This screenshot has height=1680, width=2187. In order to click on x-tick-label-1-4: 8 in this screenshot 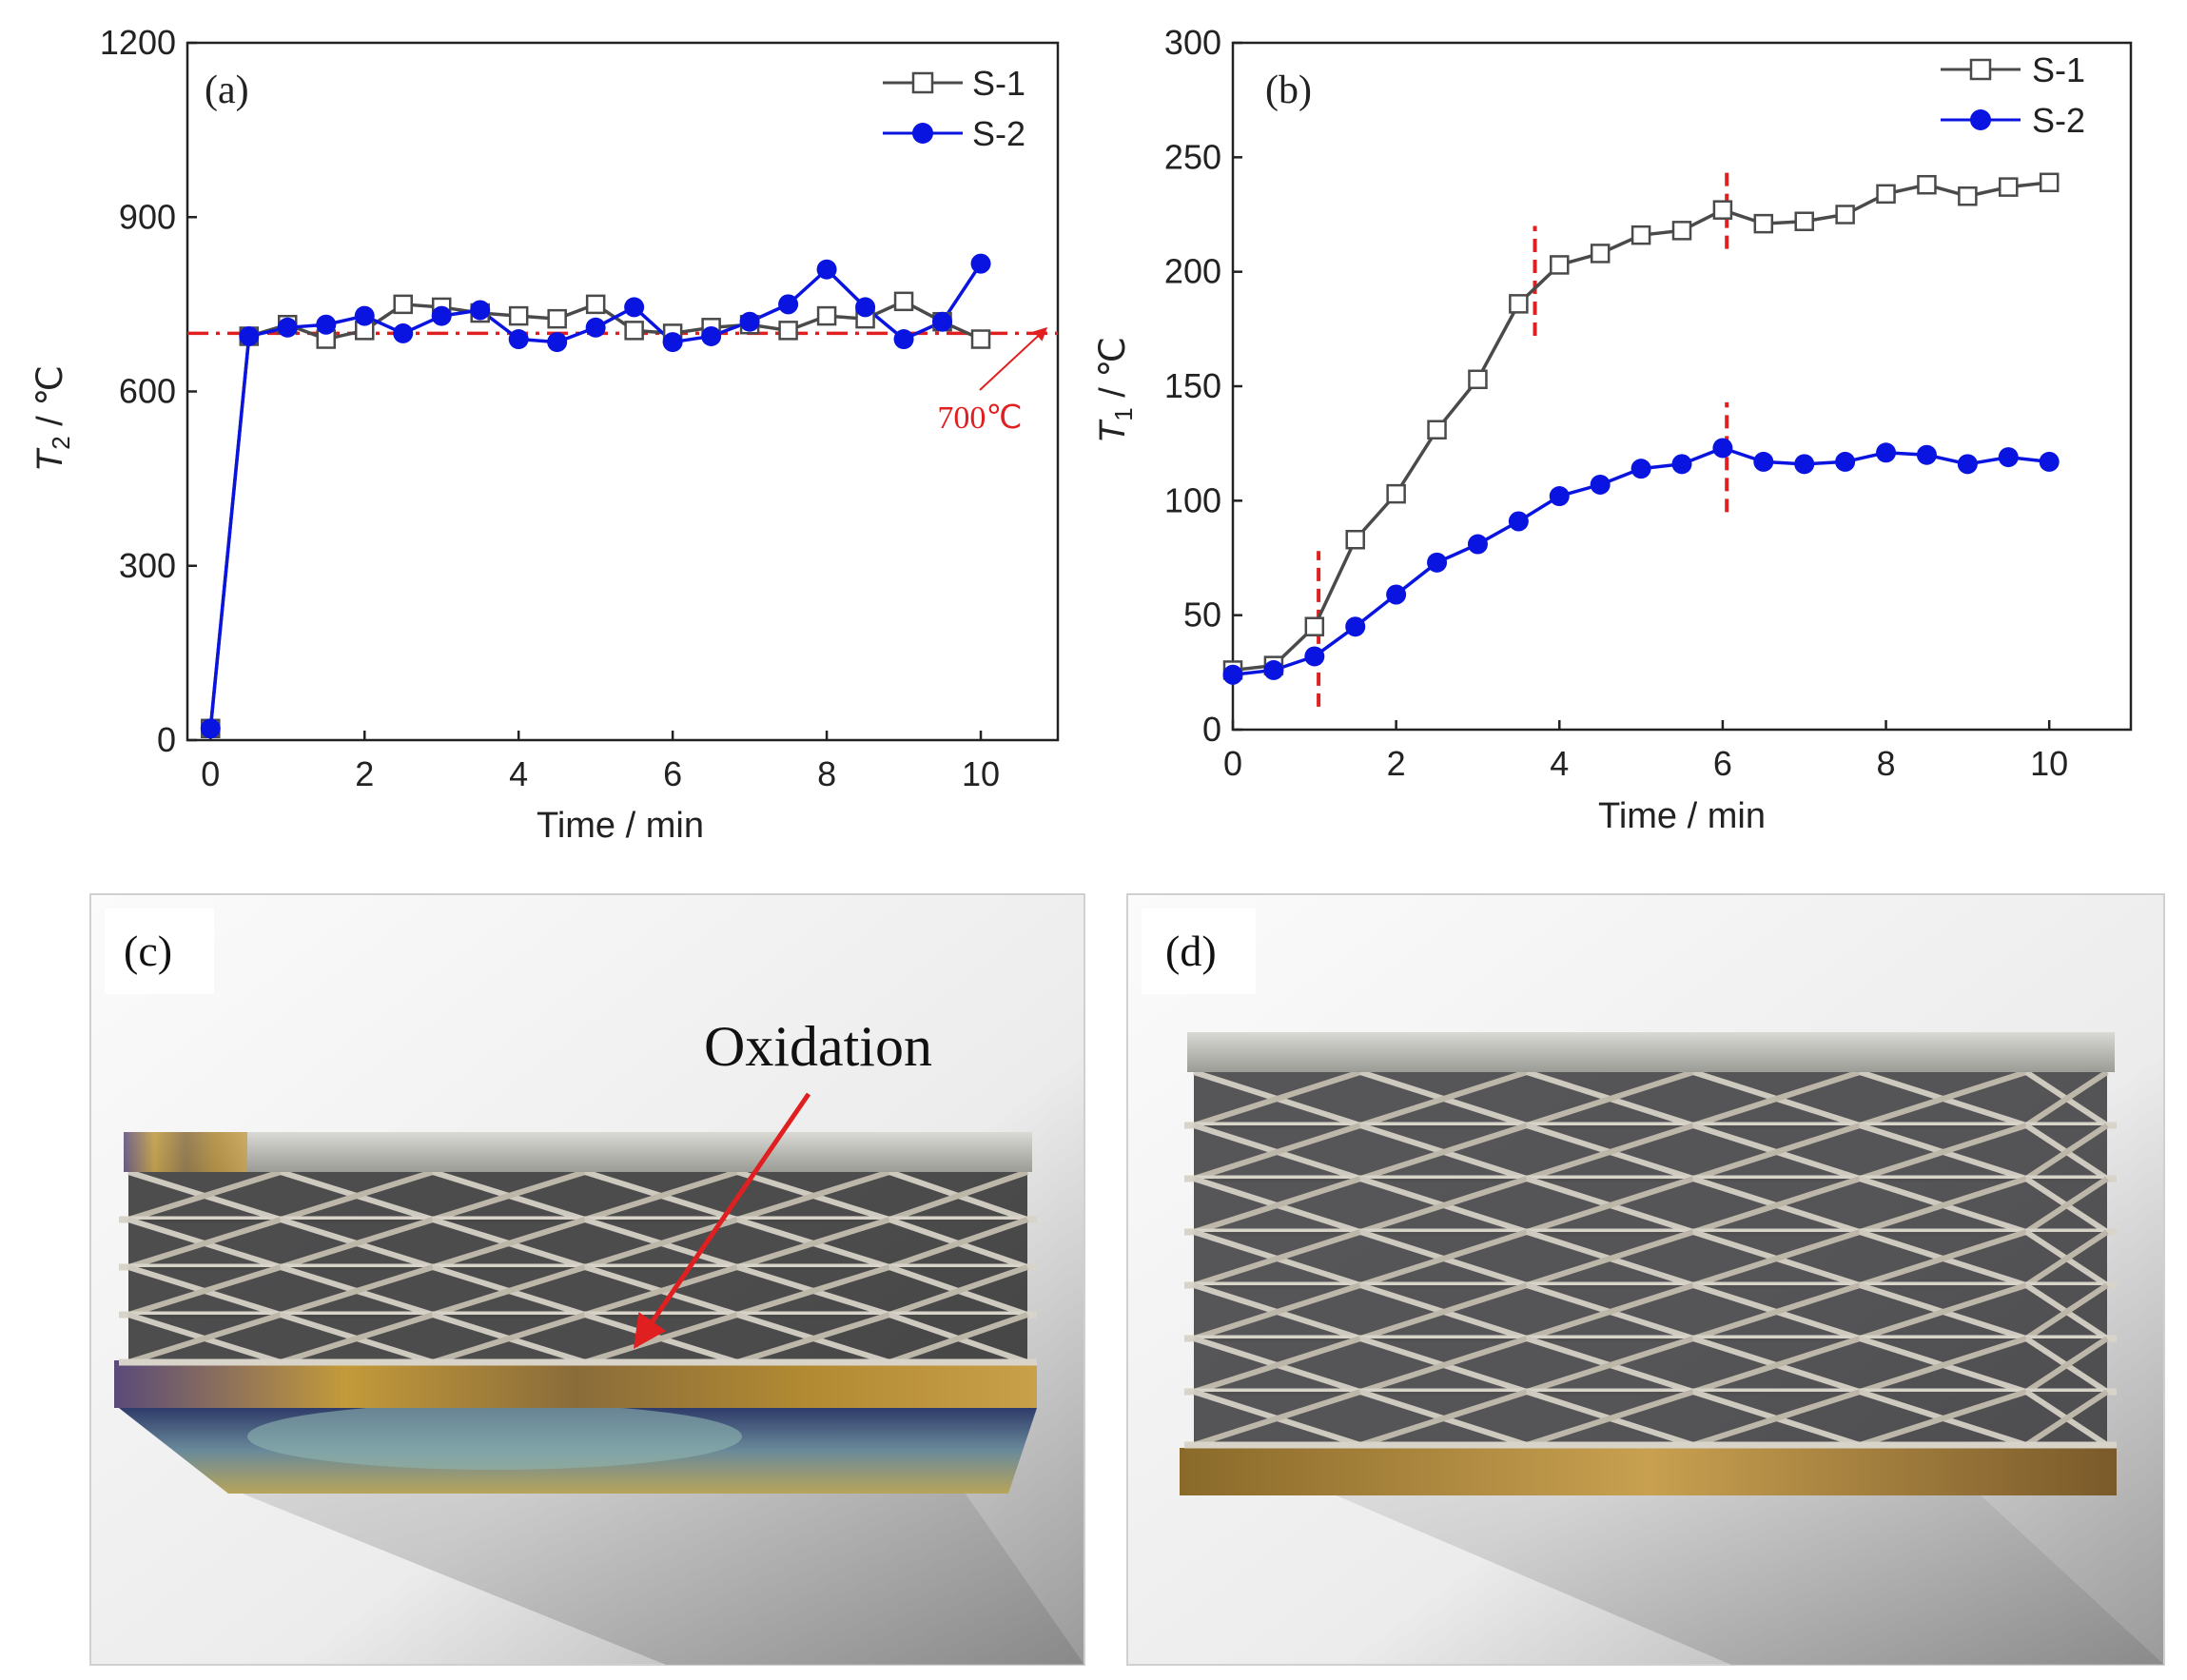, I will do `click(1886, 763)`.